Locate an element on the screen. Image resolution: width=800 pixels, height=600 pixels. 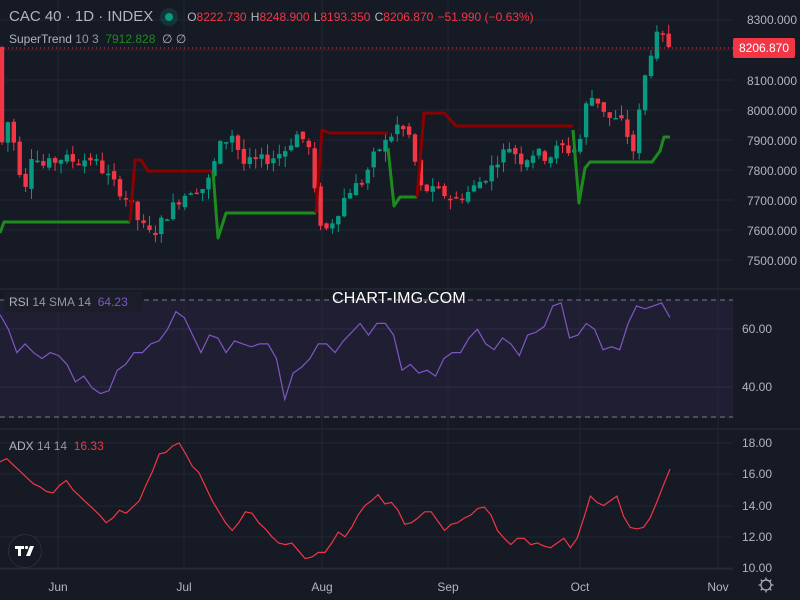
low-value: 8193.350 is located at coordinates (345, 17).